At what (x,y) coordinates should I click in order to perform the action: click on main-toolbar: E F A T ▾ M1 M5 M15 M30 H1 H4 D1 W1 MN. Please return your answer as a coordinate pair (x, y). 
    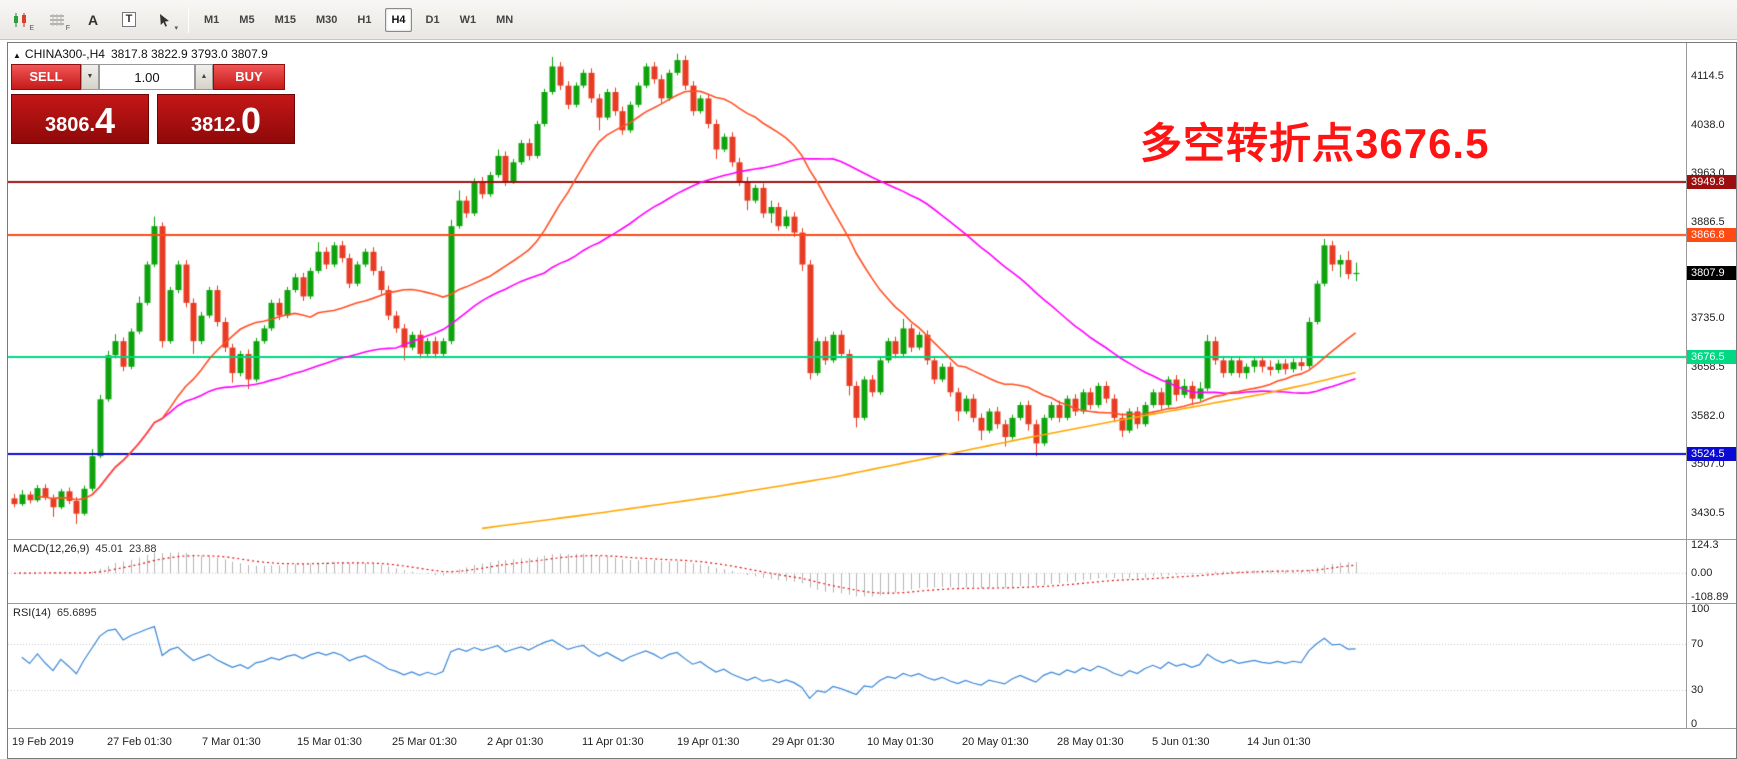
    Looking at the image, I should click on (868, 20).